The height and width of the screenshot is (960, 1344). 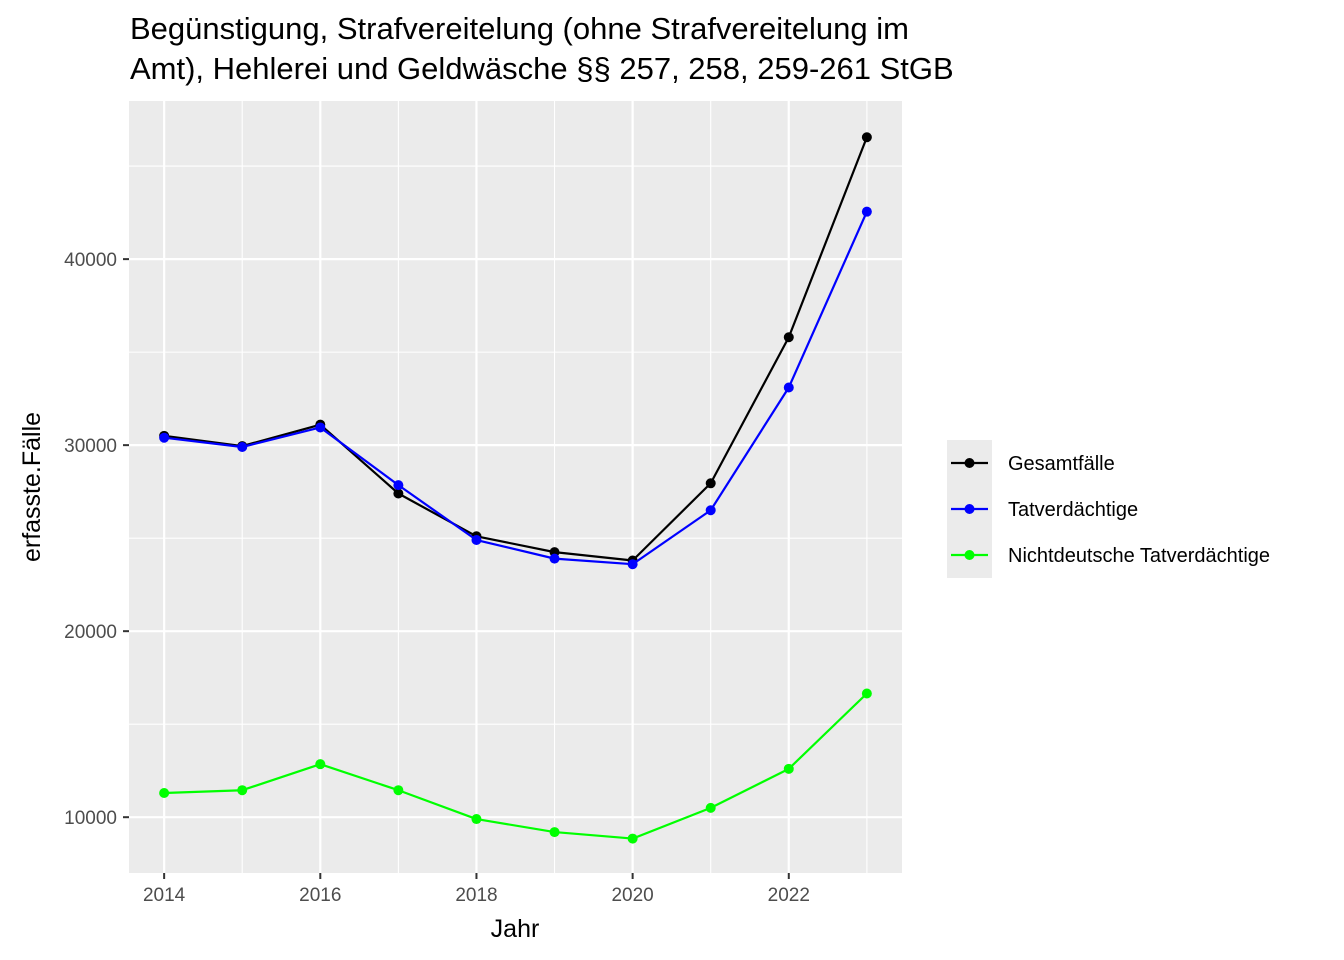 I want to click on x-tick-label: 2018, so click(x=476, y=895).